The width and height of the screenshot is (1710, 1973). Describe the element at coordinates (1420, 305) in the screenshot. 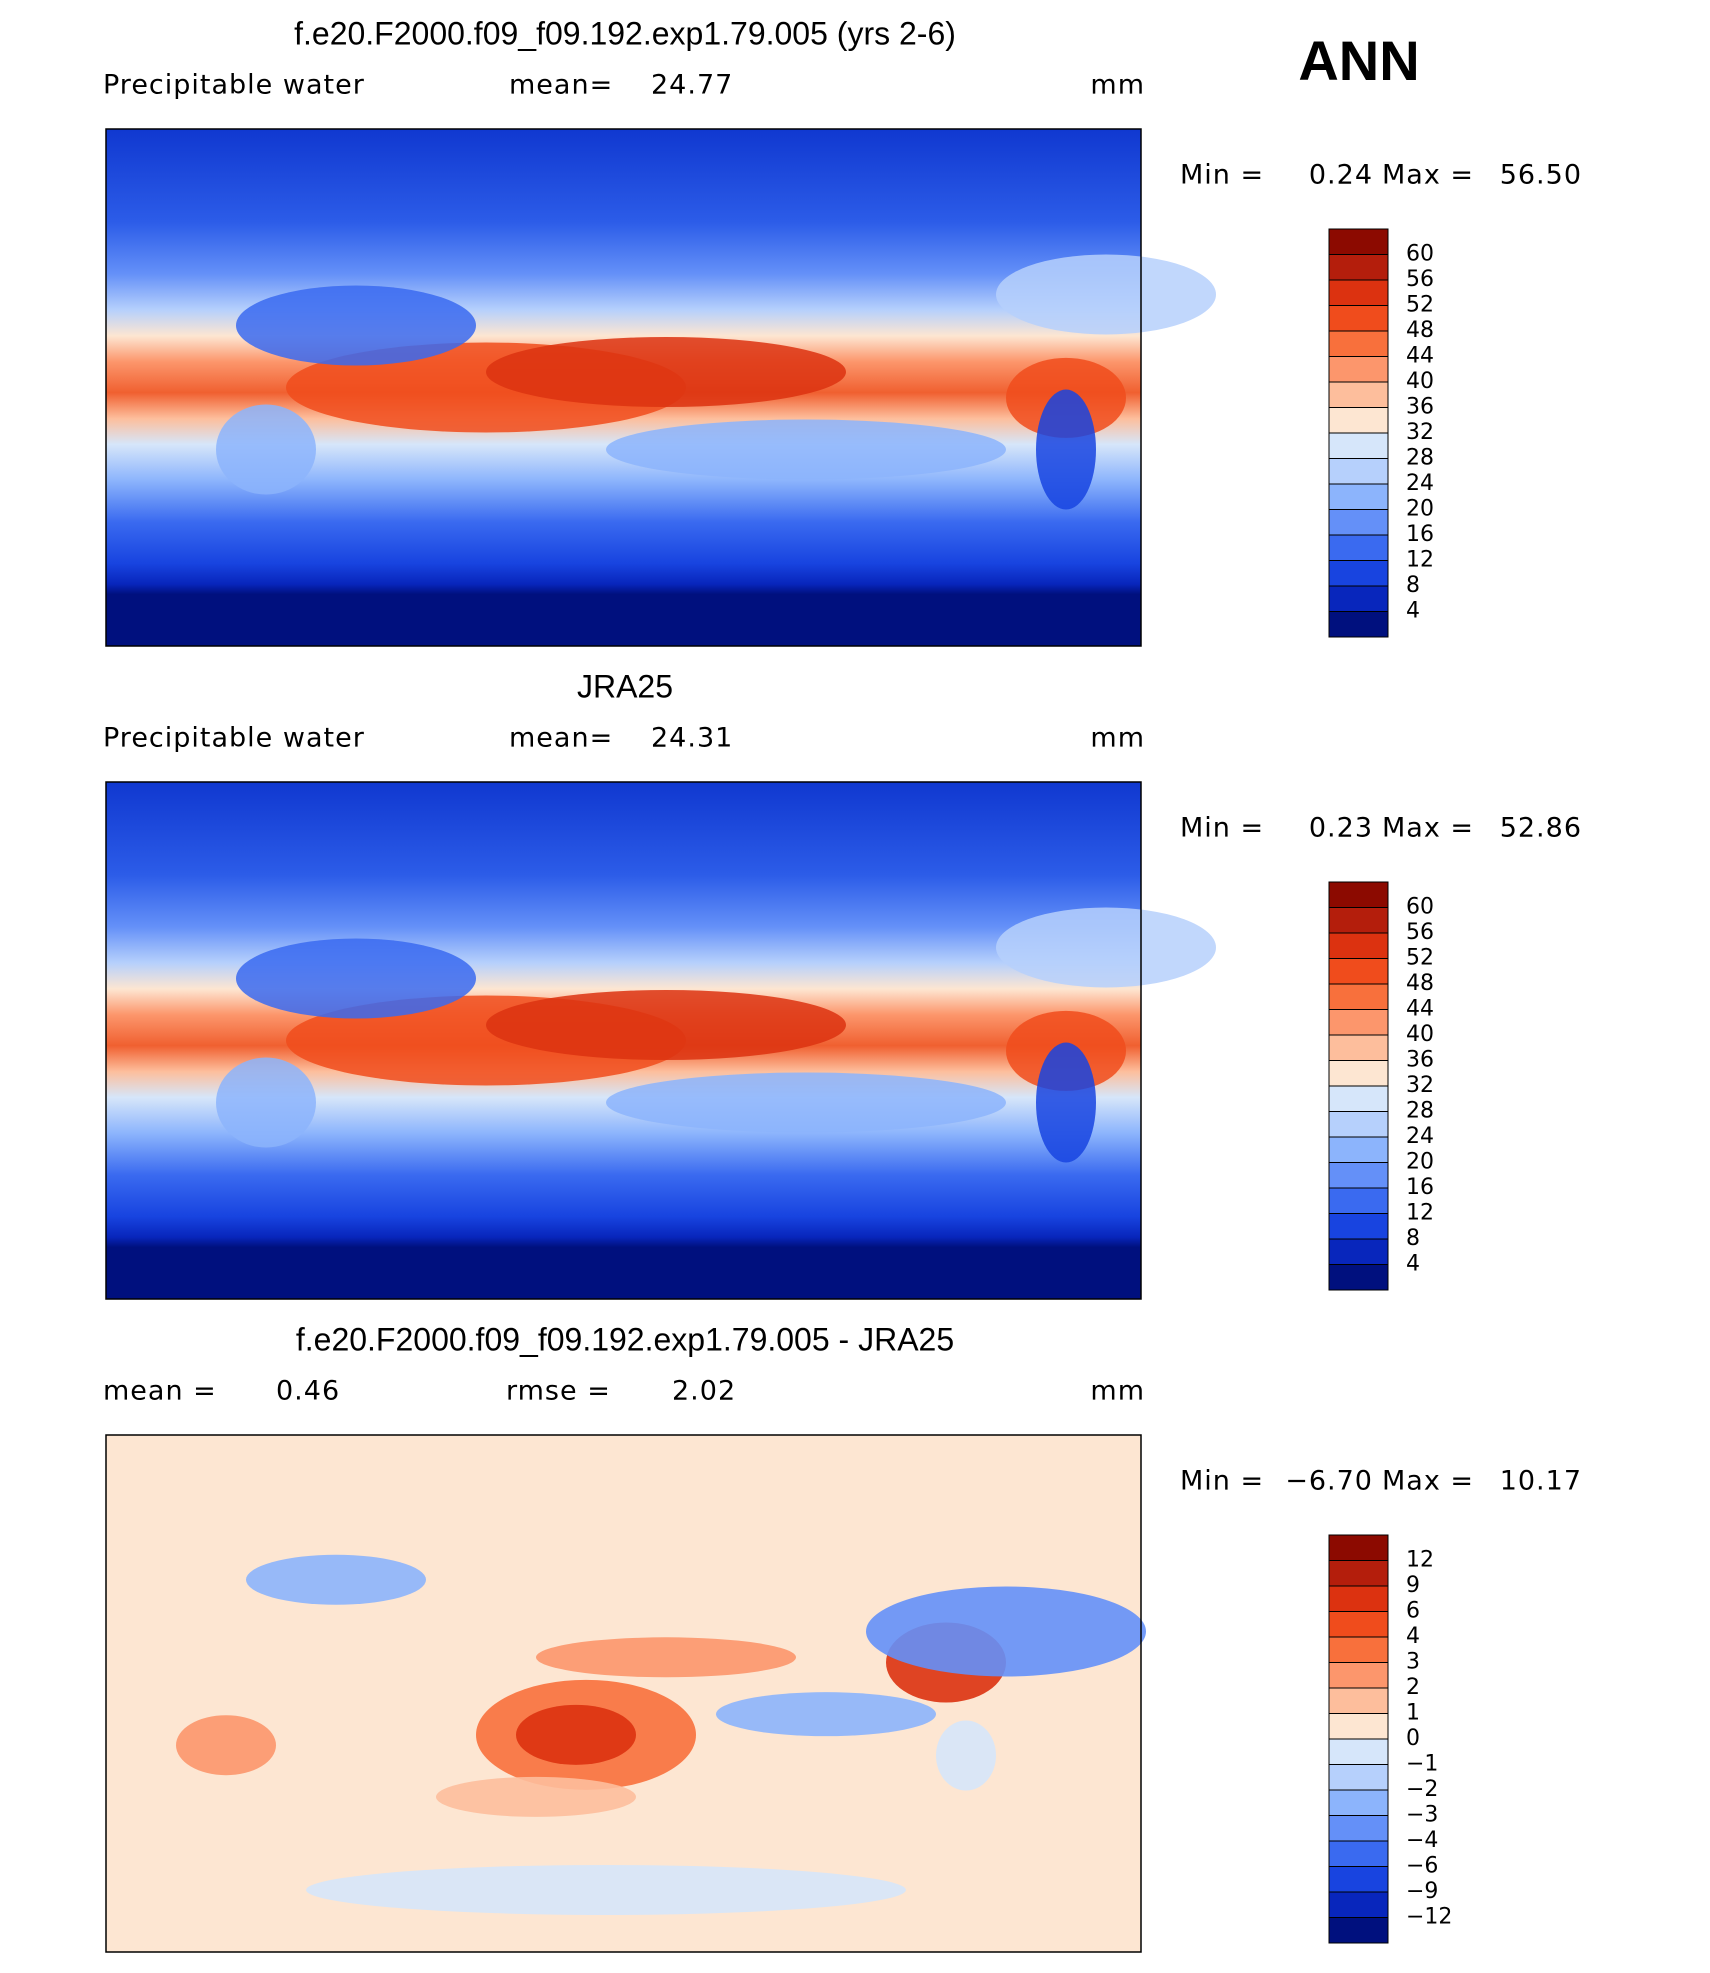

I see `colorbar-label: 52` at that location.